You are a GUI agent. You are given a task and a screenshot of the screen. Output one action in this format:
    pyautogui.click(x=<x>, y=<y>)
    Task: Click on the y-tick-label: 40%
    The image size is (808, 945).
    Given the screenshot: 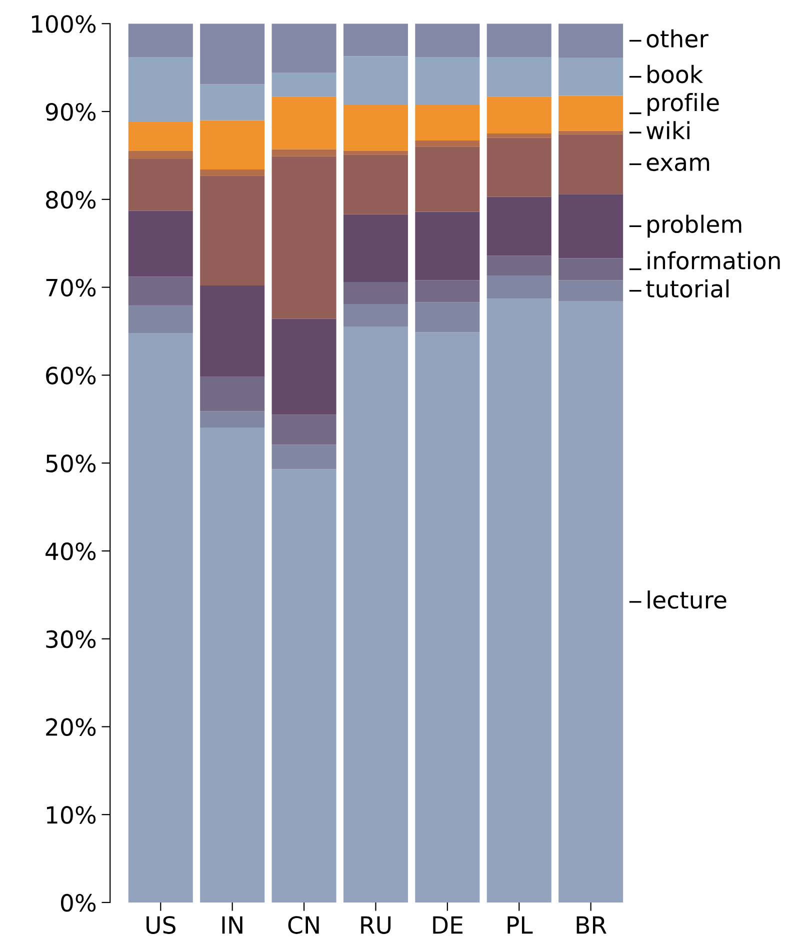 What is the action you would take?
    pyautogui.click(x=71, y=551)
    